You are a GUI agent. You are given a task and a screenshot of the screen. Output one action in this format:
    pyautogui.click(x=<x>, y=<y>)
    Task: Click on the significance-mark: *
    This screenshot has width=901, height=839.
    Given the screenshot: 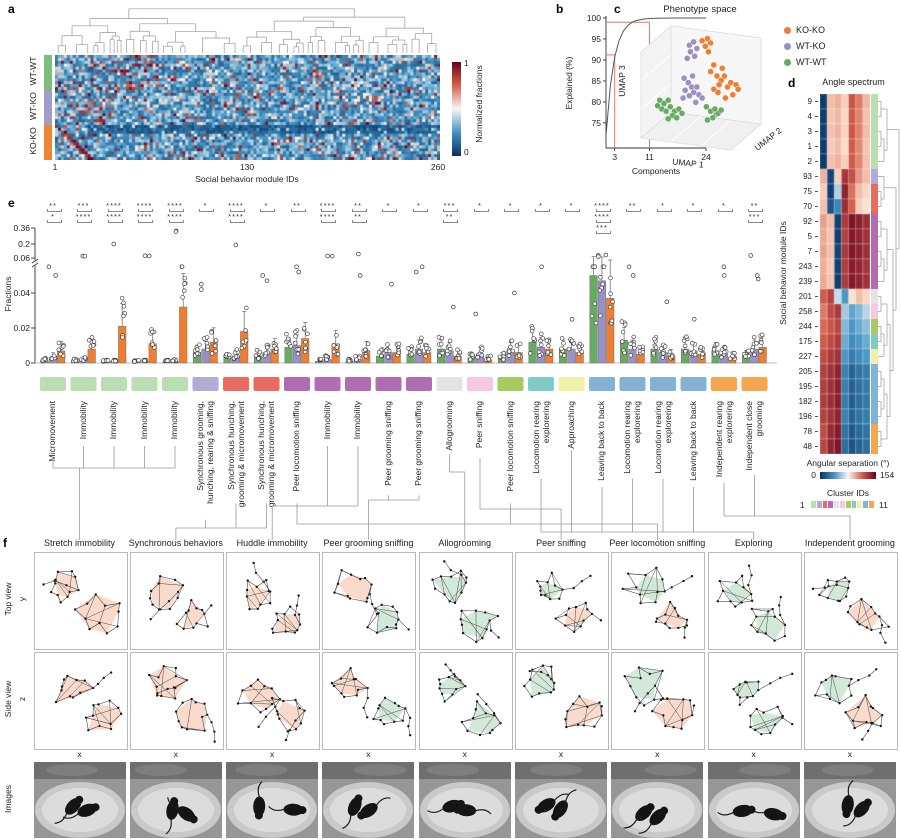 What is the action you would take?
    pyautogui.click(x=693, y=205)
    